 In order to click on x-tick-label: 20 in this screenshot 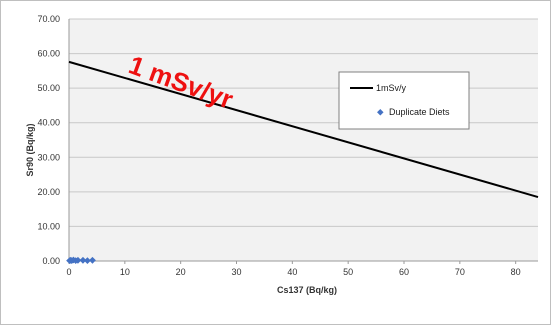, I will do `click(181, 272)`.